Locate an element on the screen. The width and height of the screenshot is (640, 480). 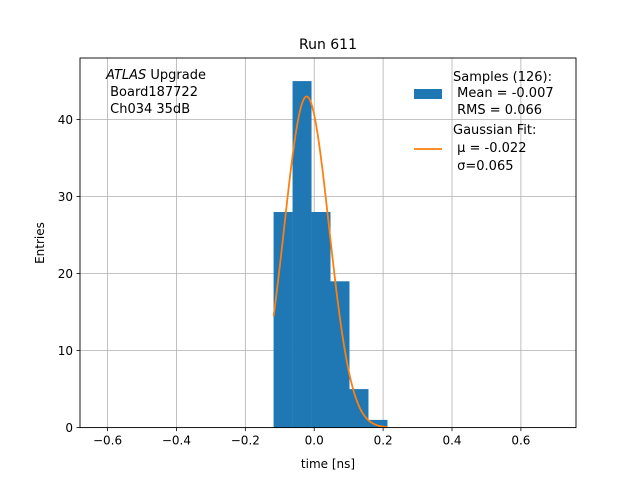
y-tick-label: 30 is located at coordinates (65, 197).